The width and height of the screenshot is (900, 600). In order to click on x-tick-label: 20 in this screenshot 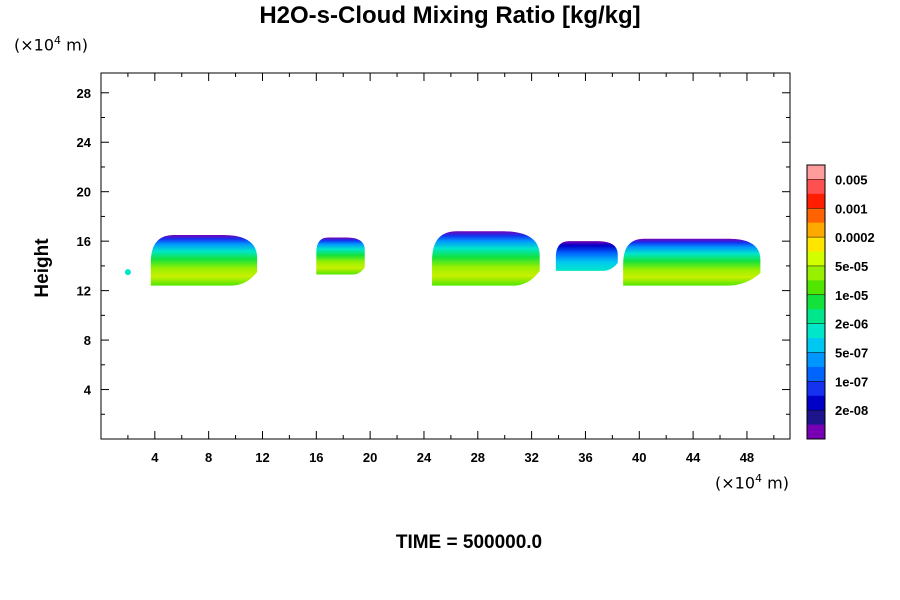, I will do `click(370, 457)`.